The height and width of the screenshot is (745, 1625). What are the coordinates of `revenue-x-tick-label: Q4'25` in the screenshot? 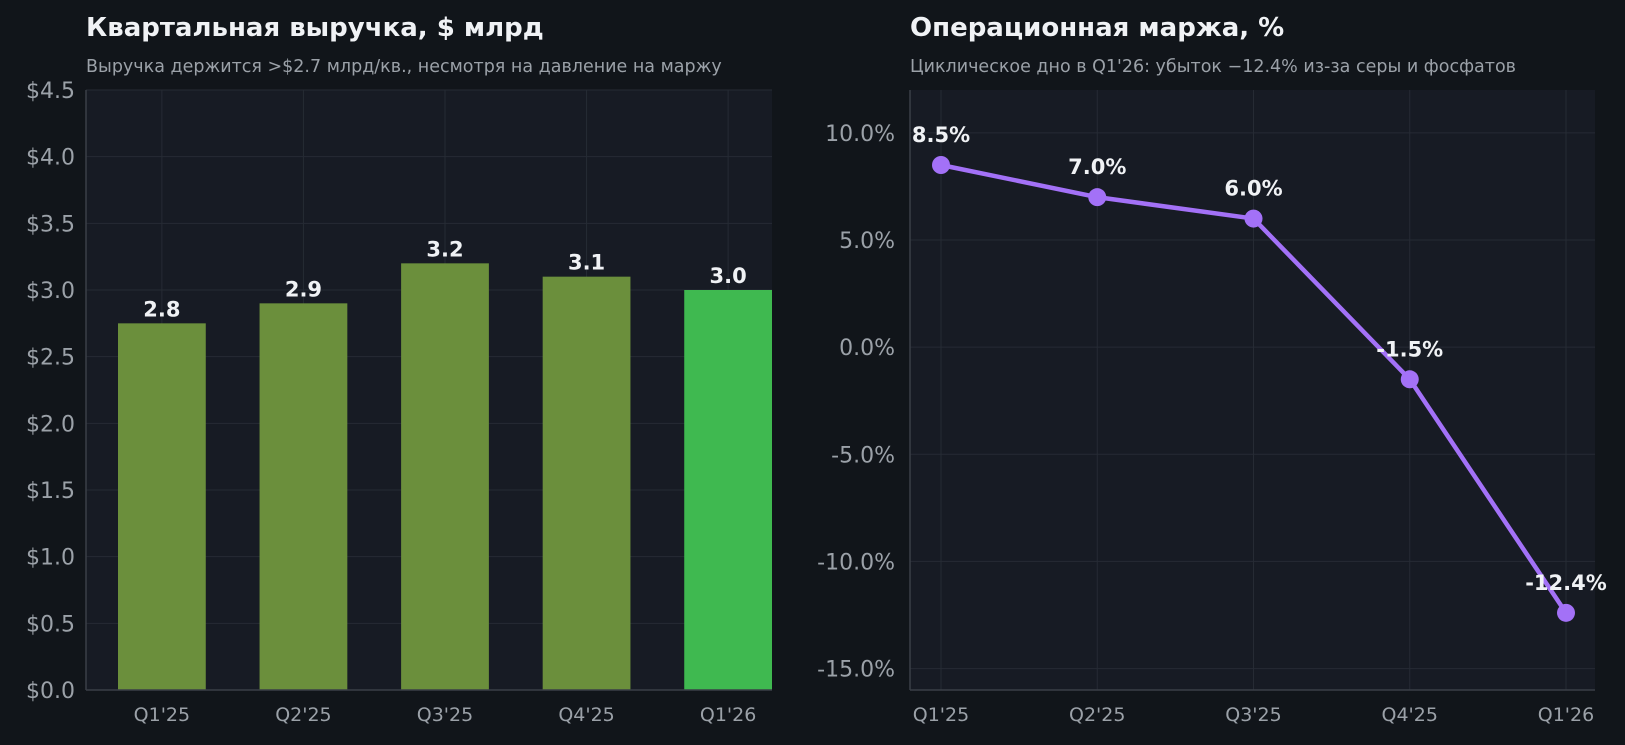 It's located at (586, 715).